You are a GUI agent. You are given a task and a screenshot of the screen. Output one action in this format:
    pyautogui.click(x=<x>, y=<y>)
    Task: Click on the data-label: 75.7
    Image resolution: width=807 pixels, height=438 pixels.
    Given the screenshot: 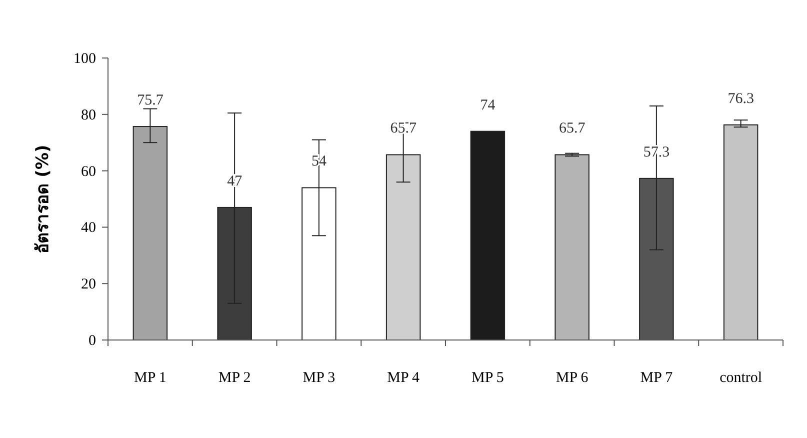 What is the action you would take?
    pyautogui.click(x=150, y=100)
    